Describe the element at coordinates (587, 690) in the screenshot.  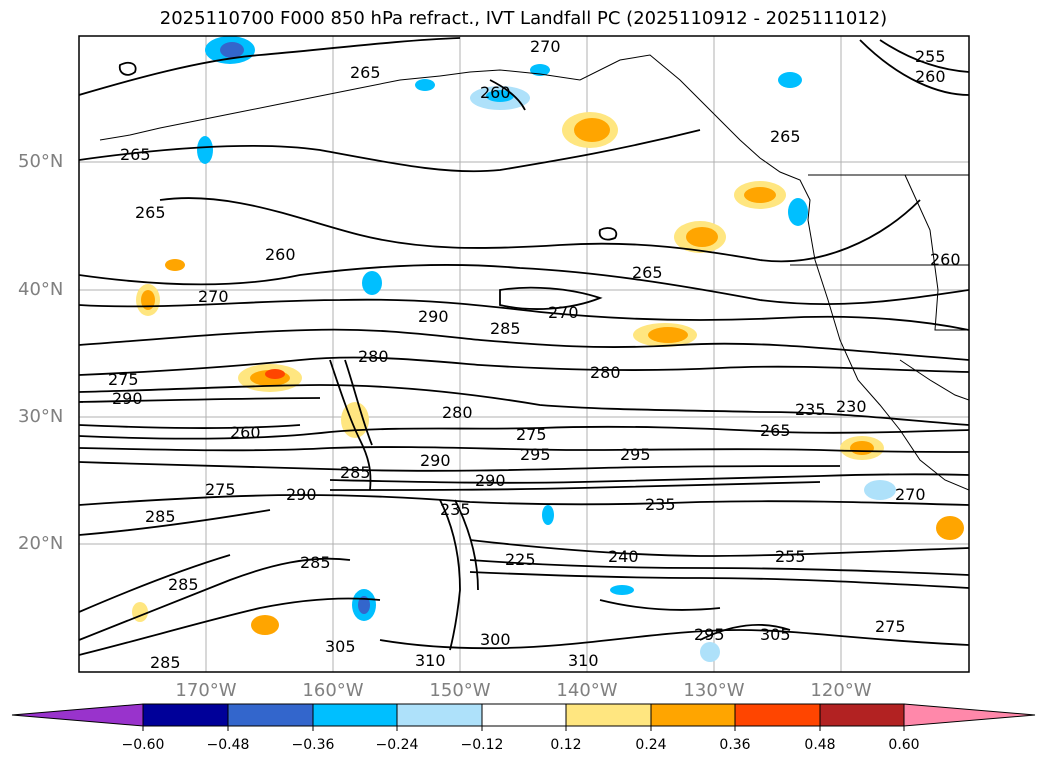
I see `lon-label: 140°W` at that location.